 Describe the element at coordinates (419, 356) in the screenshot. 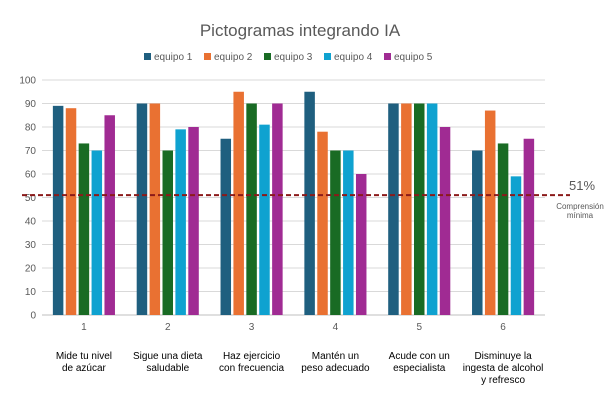

I see `category-description: Acude con un` at that location.